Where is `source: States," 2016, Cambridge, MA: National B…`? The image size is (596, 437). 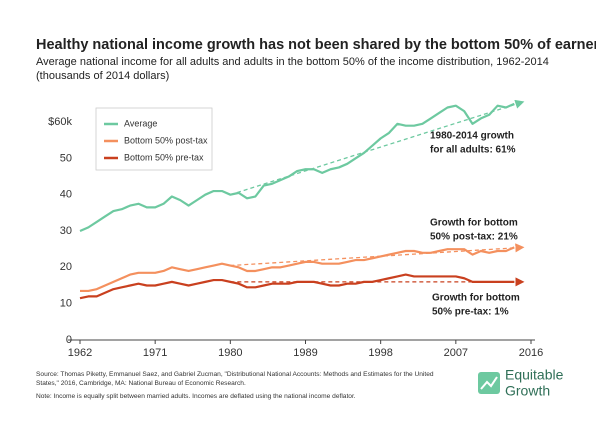 source: States," 2016, Cambridge, MA: National B… is located at coordinates (141, 383).